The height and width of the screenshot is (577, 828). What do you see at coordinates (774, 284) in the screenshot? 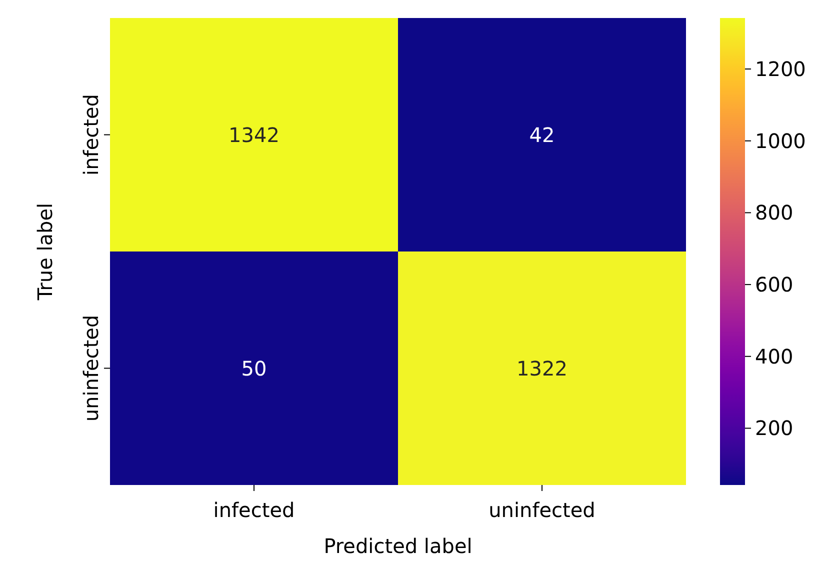
I see `color-bar-label: 600` at bounding box center [774, 284].